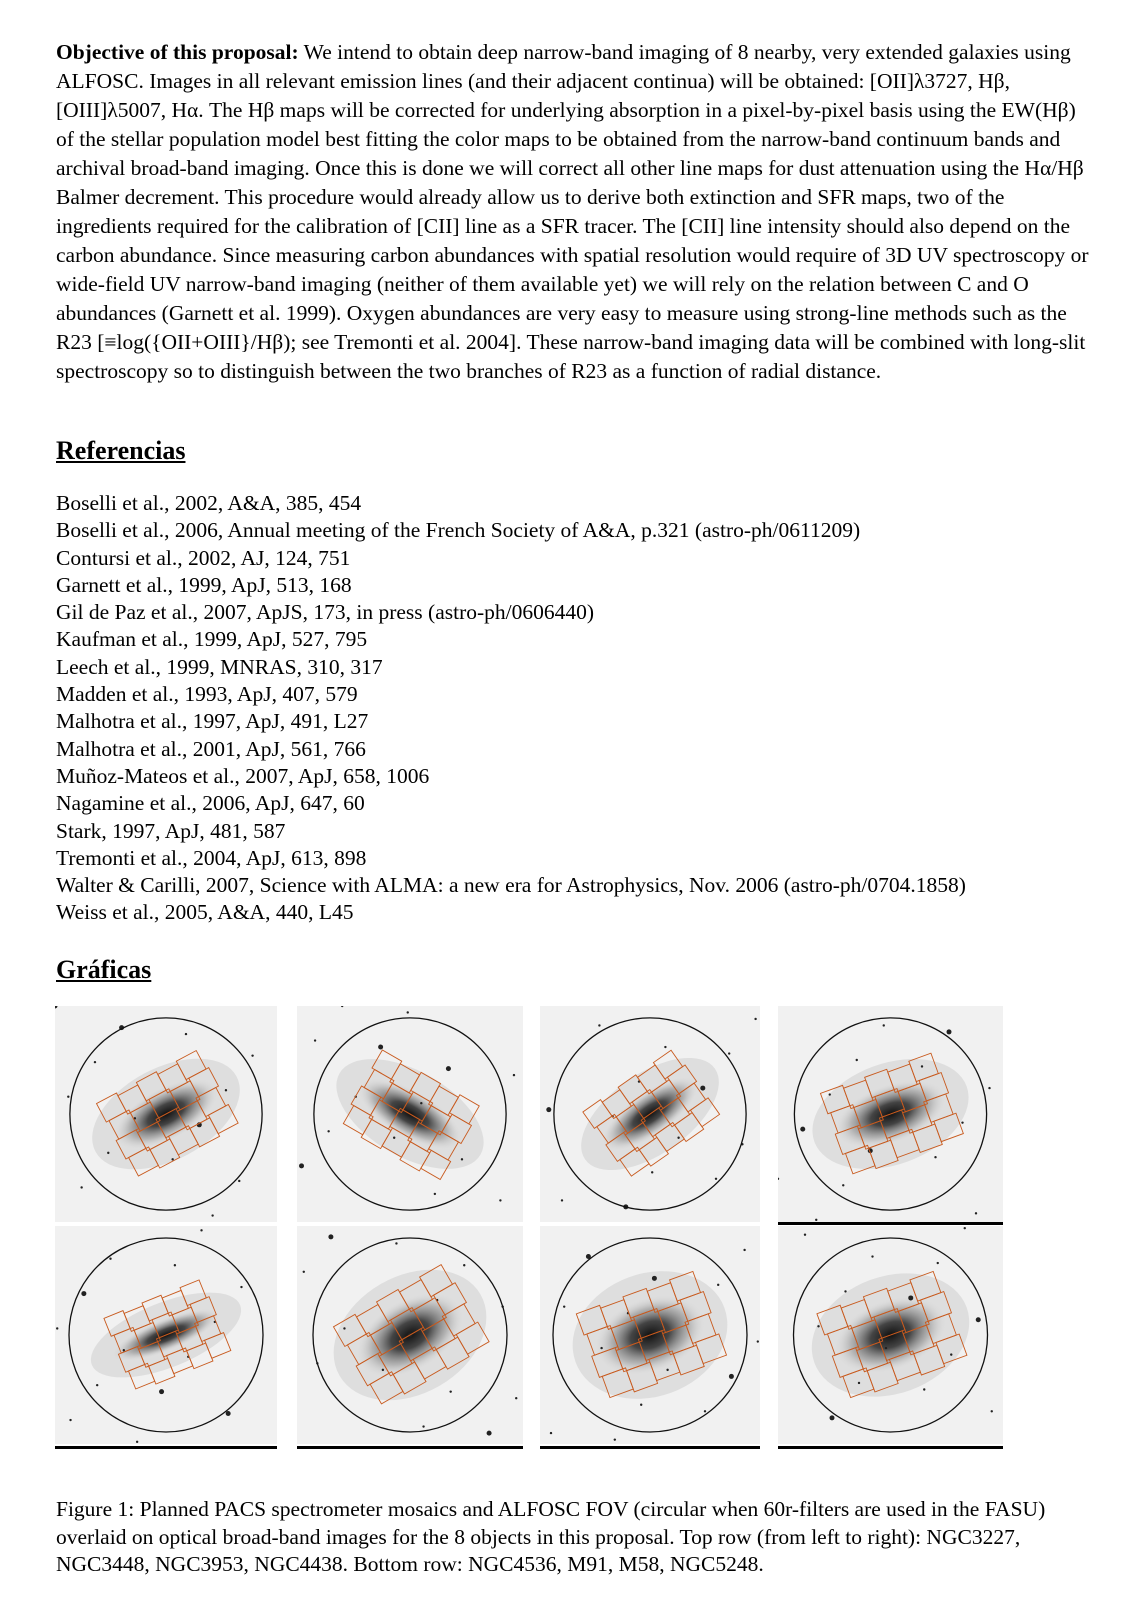 The image size is (1144, 1614). I want to click on reference-item: Stark, 1997, ApJ, 481, 587, so click(171, 830).